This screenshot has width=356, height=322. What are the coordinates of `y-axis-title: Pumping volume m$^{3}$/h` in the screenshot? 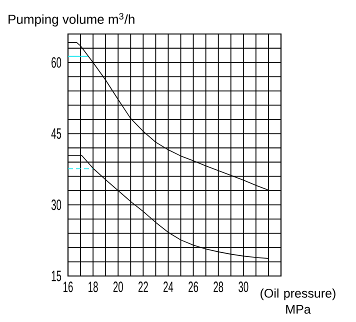 It's located at (71, 19).